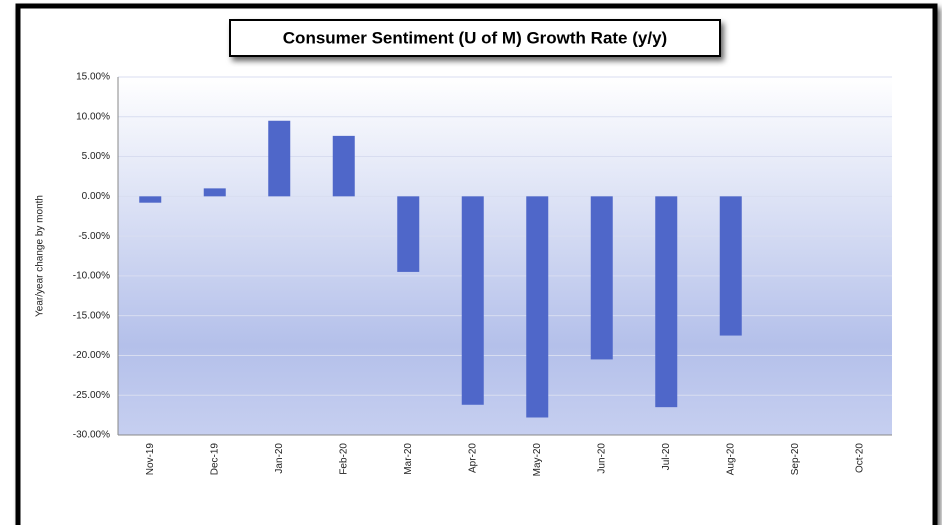 The image size is (942, 525). I want to click on y-tick-label: 10.00%, so click(93, 116).